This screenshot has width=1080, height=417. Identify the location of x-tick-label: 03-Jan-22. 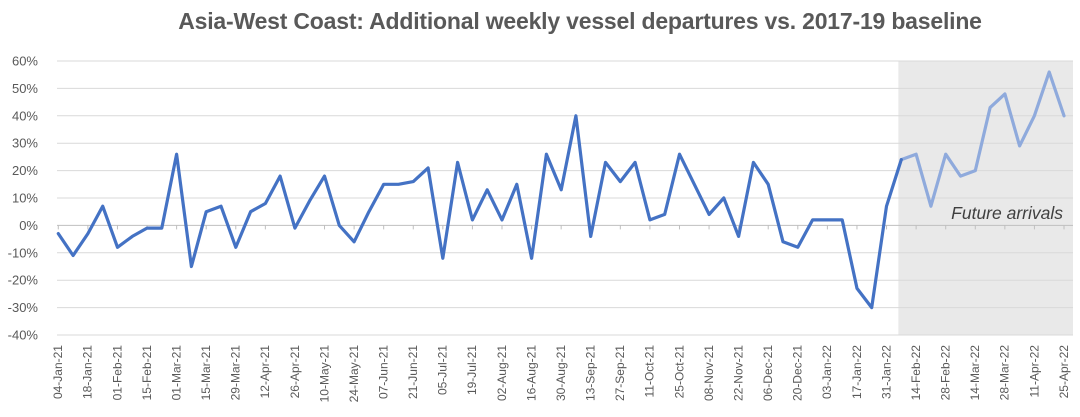
(827, 372).